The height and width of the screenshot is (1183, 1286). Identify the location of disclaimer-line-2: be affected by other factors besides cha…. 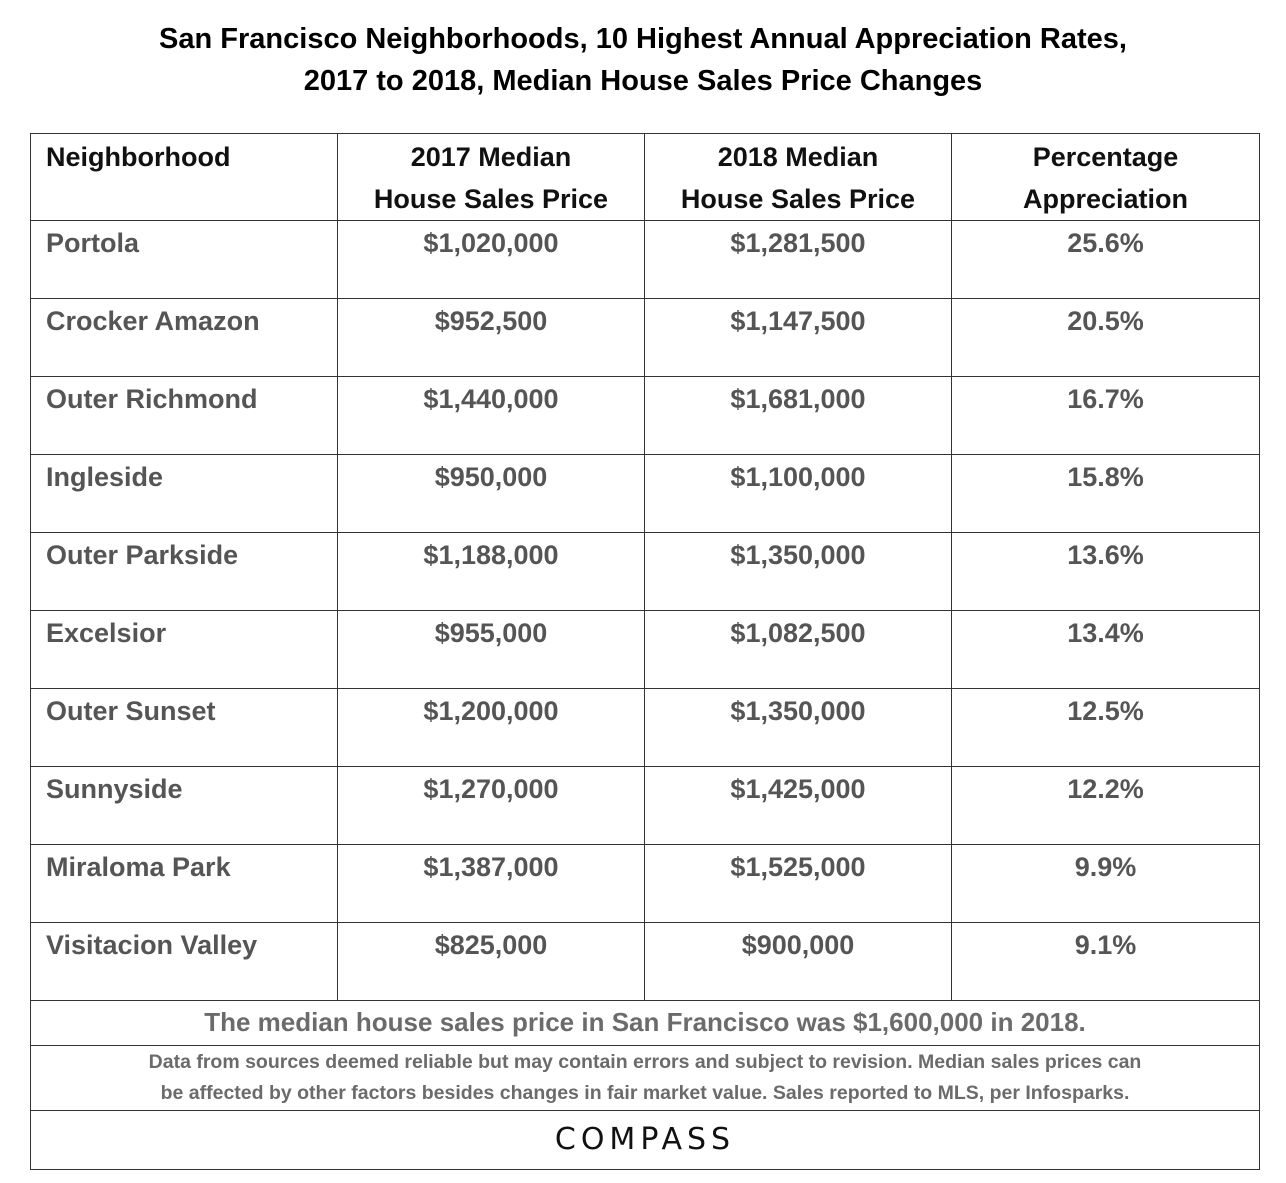
(645, 1093).